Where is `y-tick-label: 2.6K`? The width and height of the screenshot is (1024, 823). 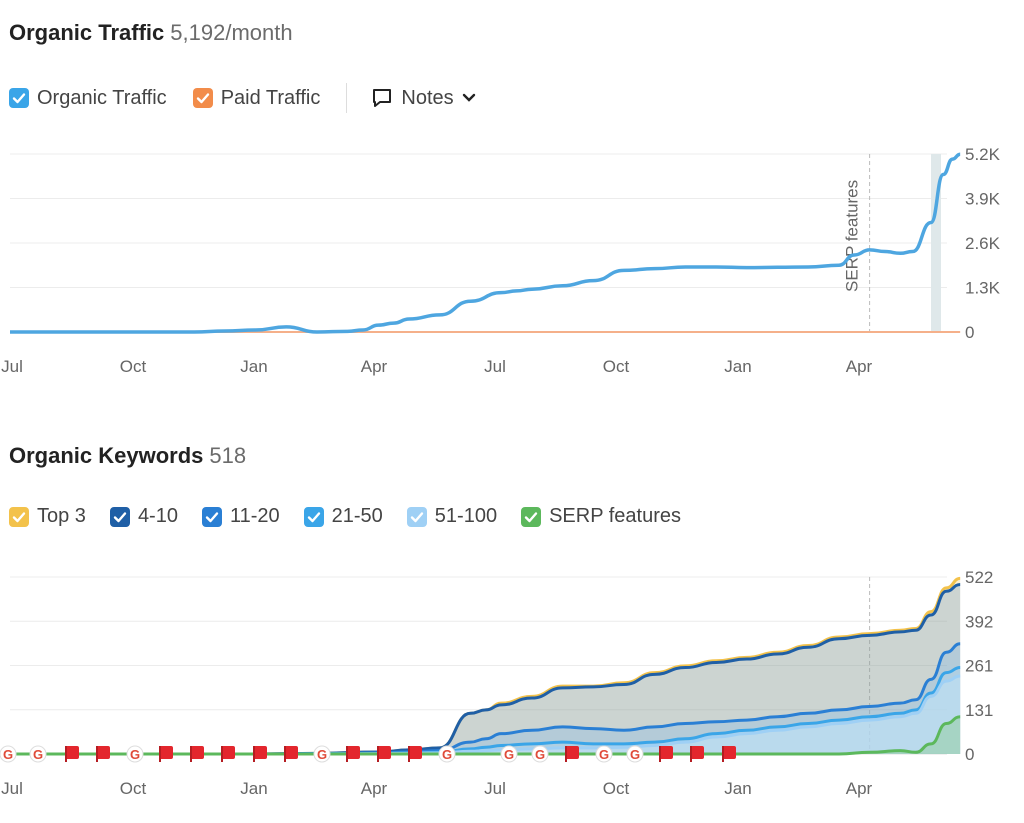 y-tick-label: 2.6K is located at coordinates (983, 243).